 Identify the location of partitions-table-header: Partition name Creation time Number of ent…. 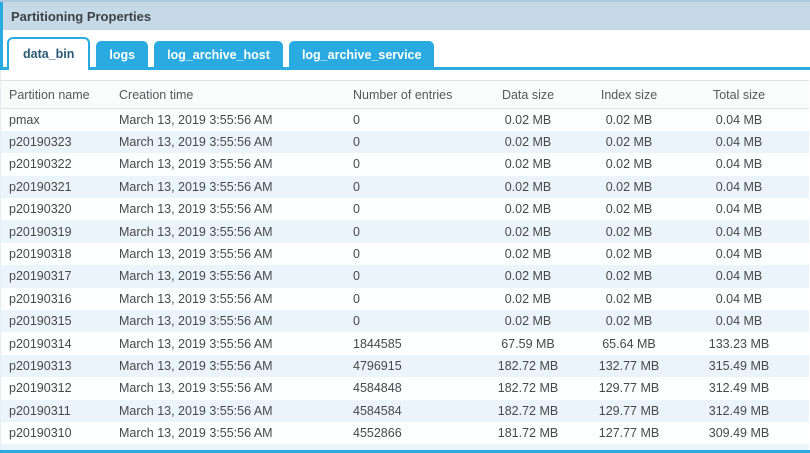
(405, 94).